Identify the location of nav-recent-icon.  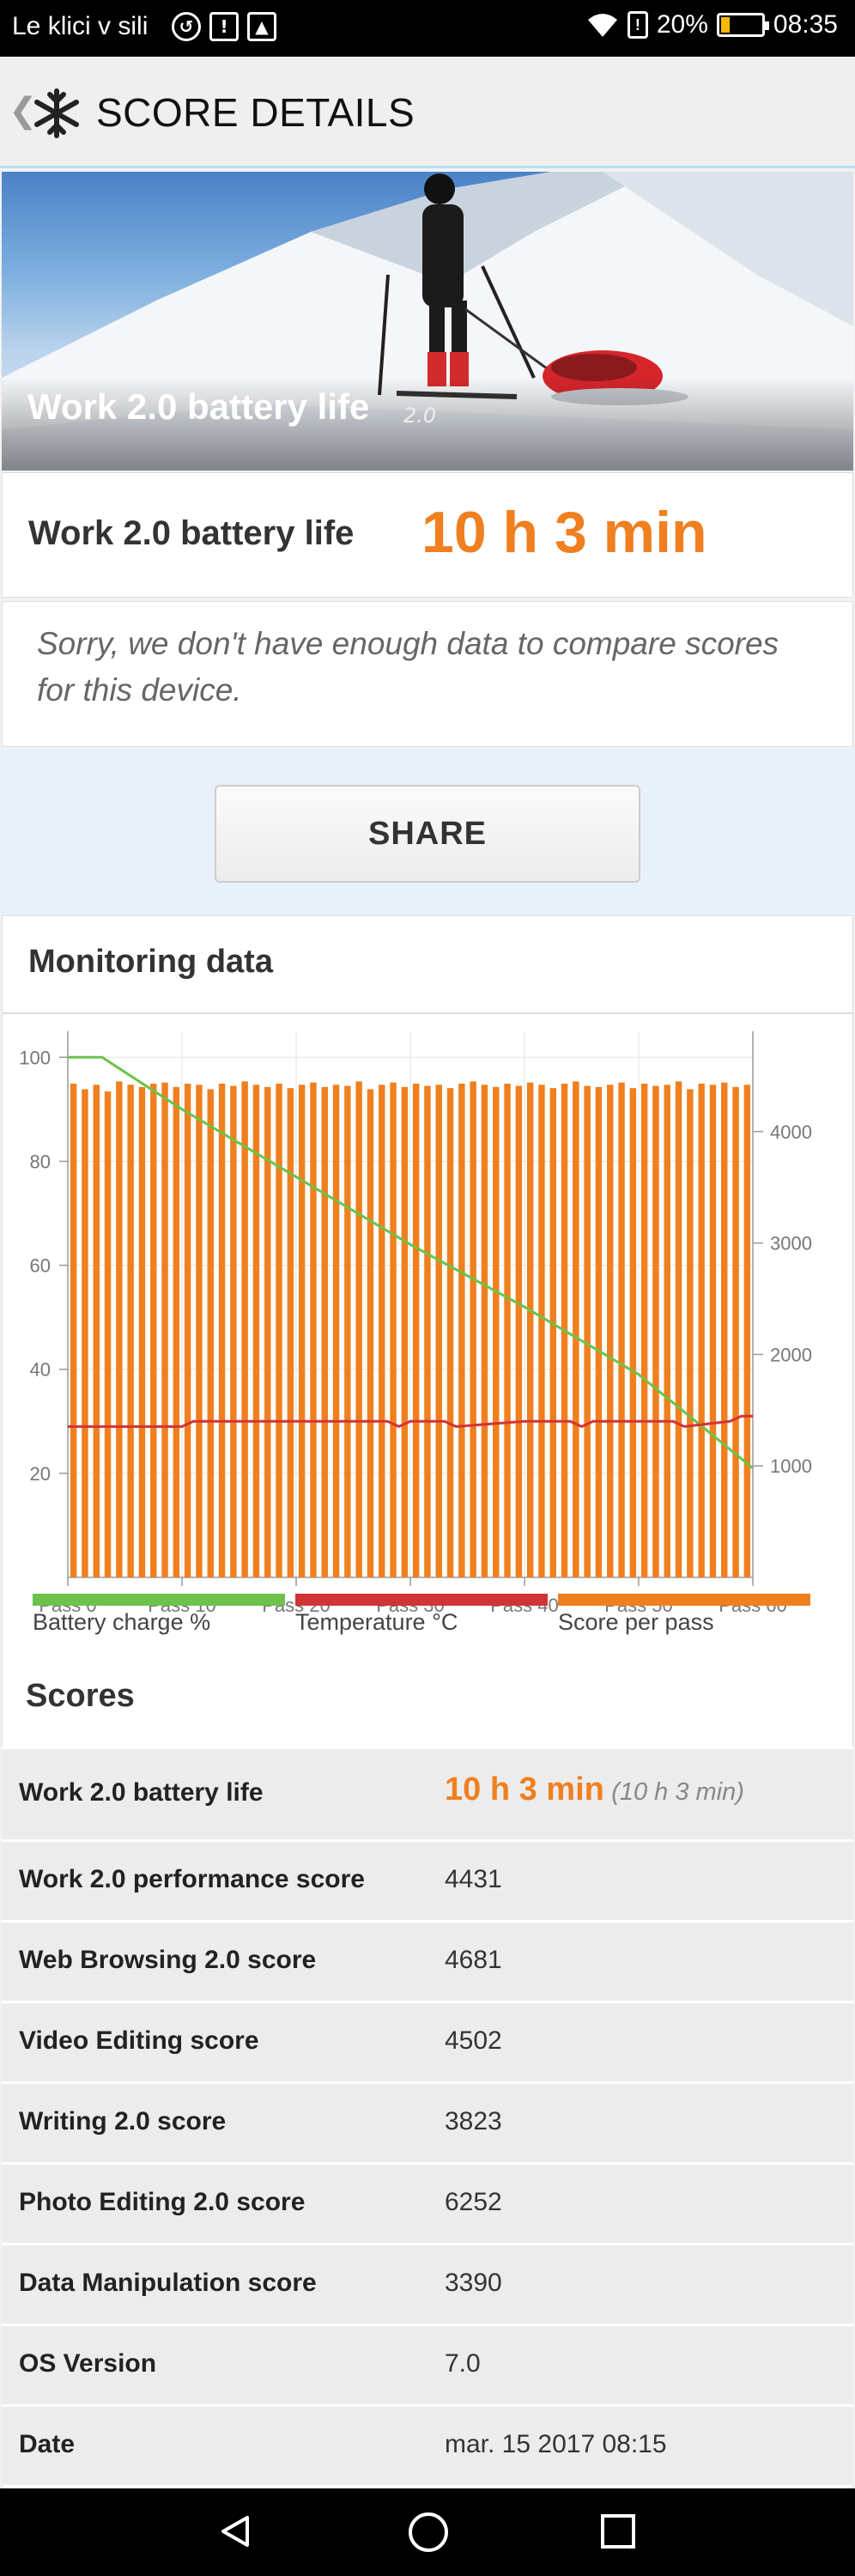
(618, 2531).